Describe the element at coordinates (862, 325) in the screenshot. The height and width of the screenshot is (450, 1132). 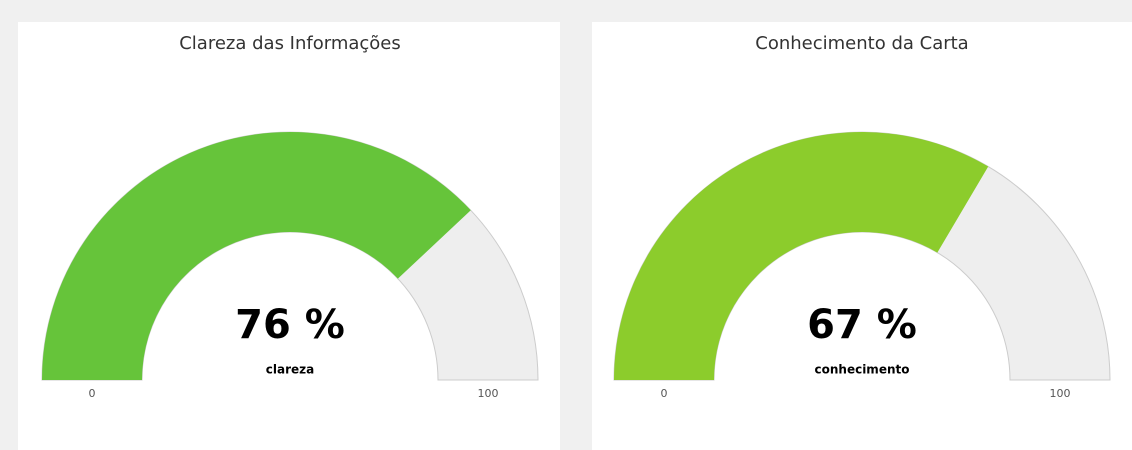
I see `gauge-value: 67 %` at that location.